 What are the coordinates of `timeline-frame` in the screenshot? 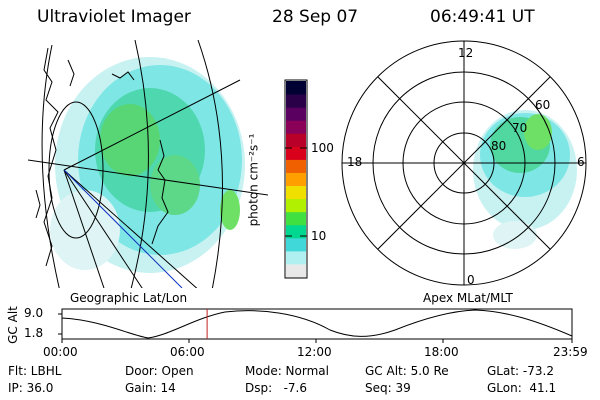 It's located at (317, 324).